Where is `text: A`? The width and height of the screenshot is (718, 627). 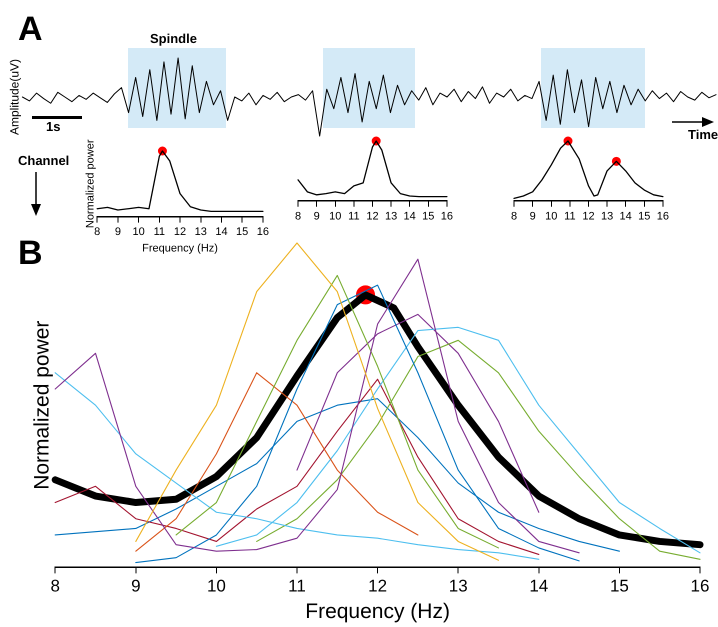
text: A is located at coordinates (30, 29).